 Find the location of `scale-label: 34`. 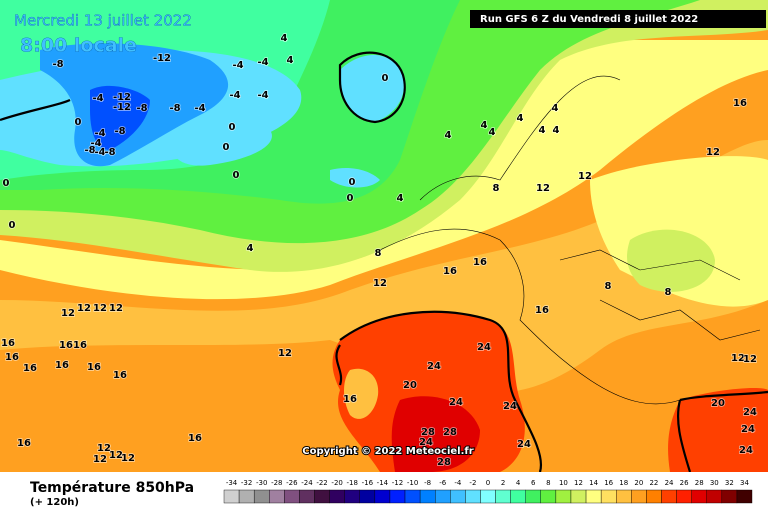

scale-label: 34 is located at coordinates (744, 483).